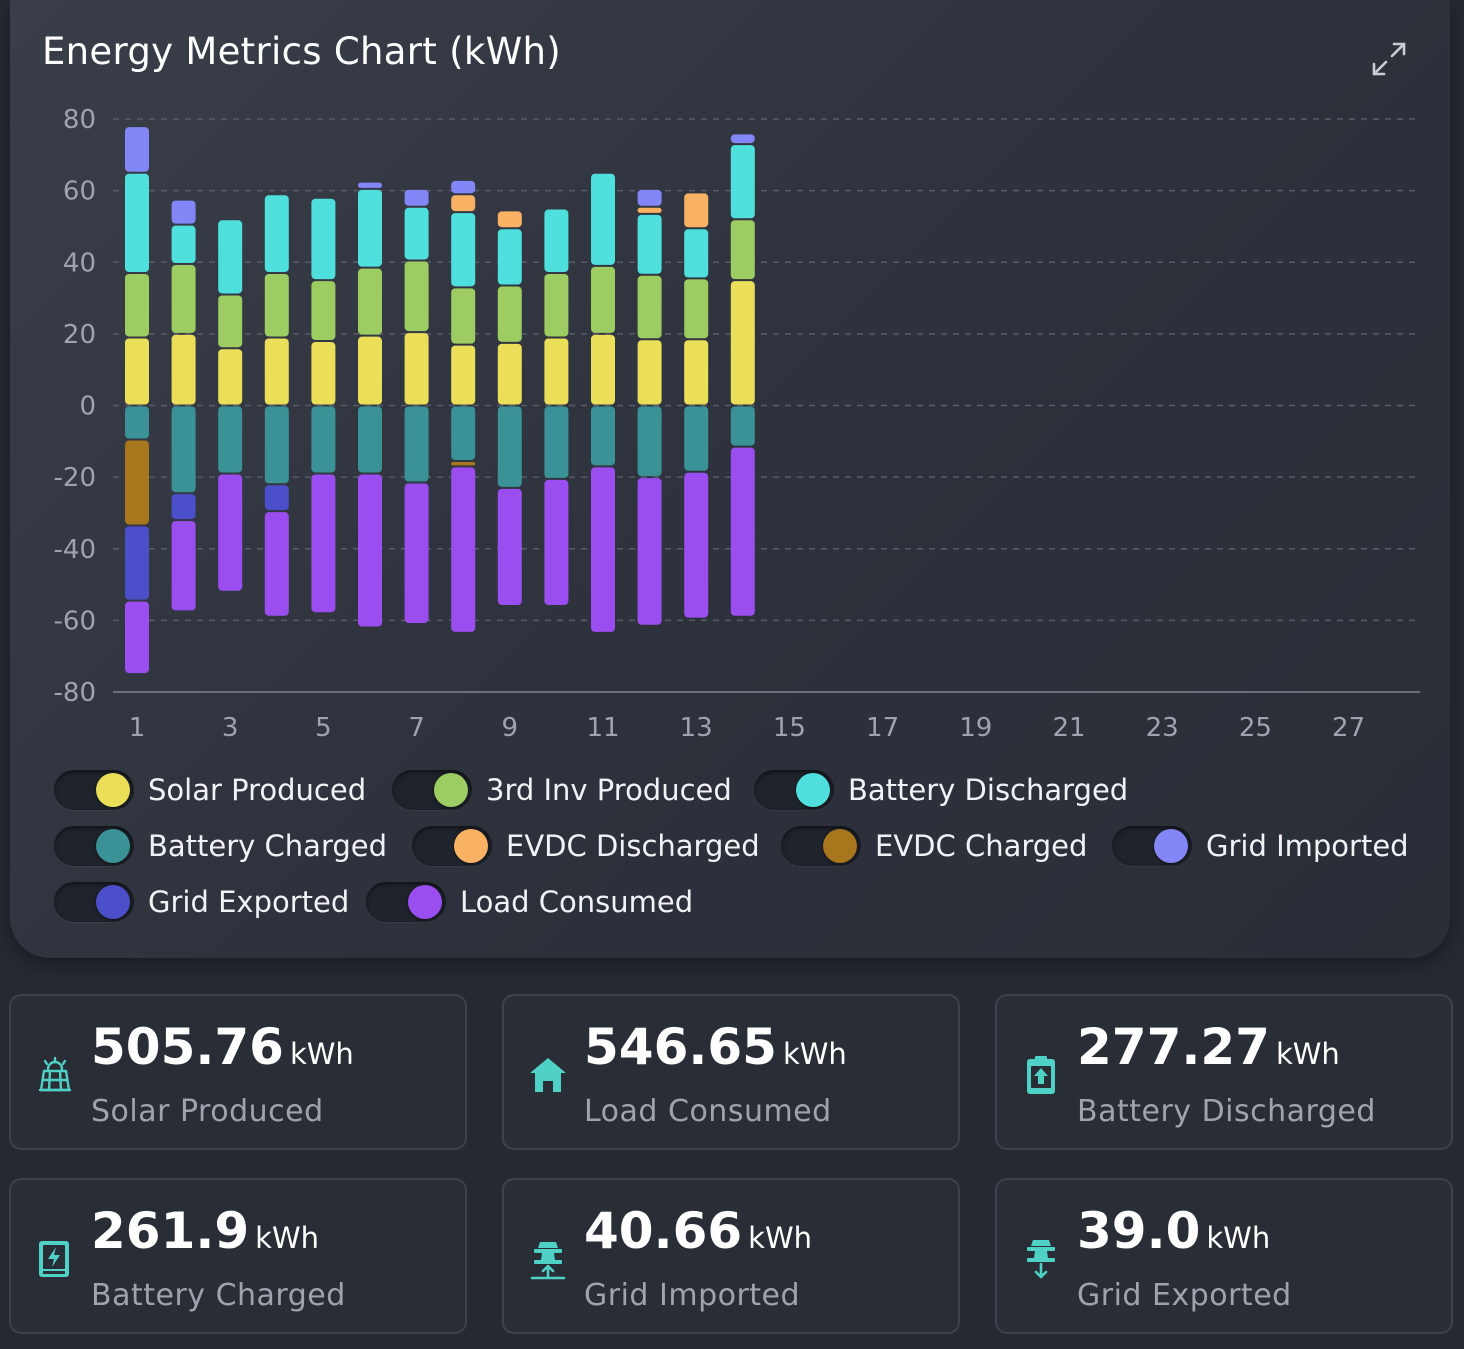 The image size is (1464, 1349). I want to click on legend-item-batt_dis: Battery Discharged, so click(941, 790).